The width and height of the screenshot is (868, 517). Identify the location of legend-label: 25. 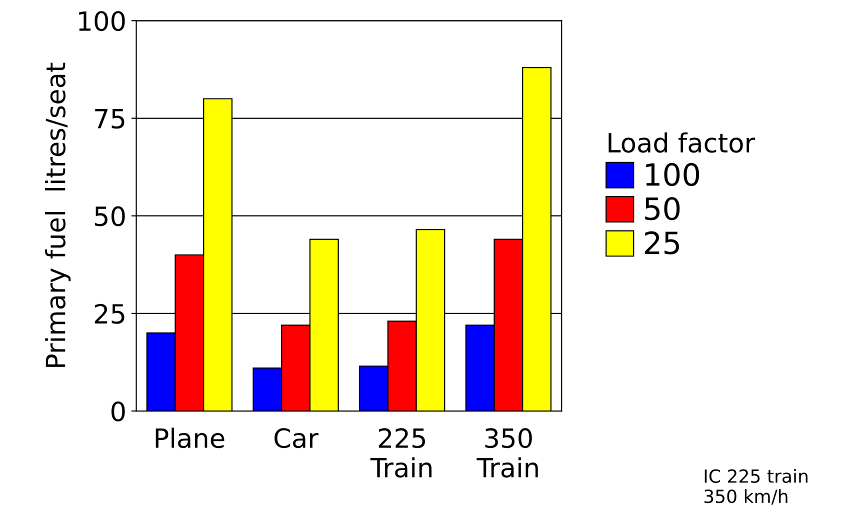
(662, 242).